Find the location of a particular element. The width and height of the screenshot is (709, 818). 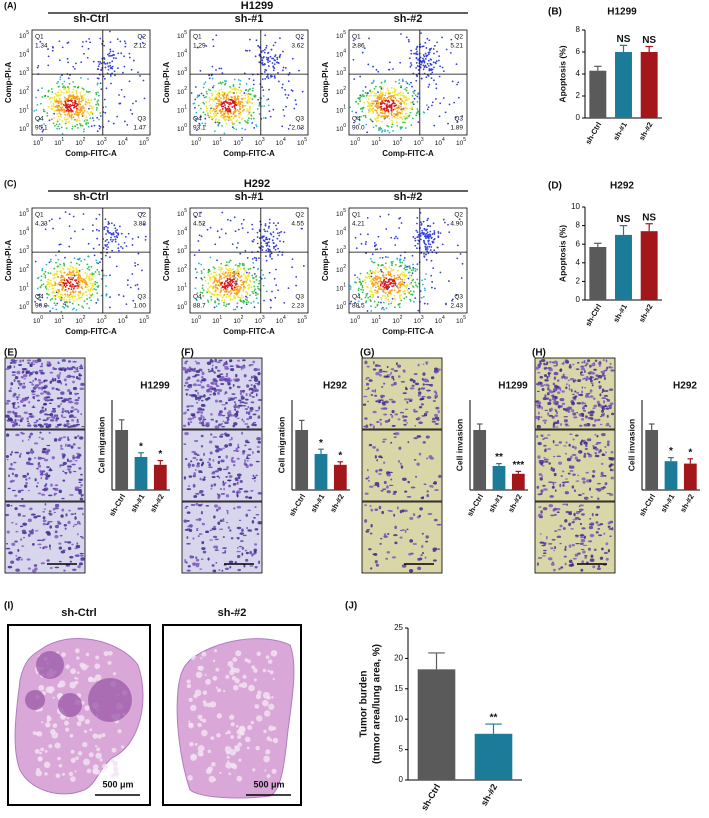

plot-frame is located at coordinates (249, 82).